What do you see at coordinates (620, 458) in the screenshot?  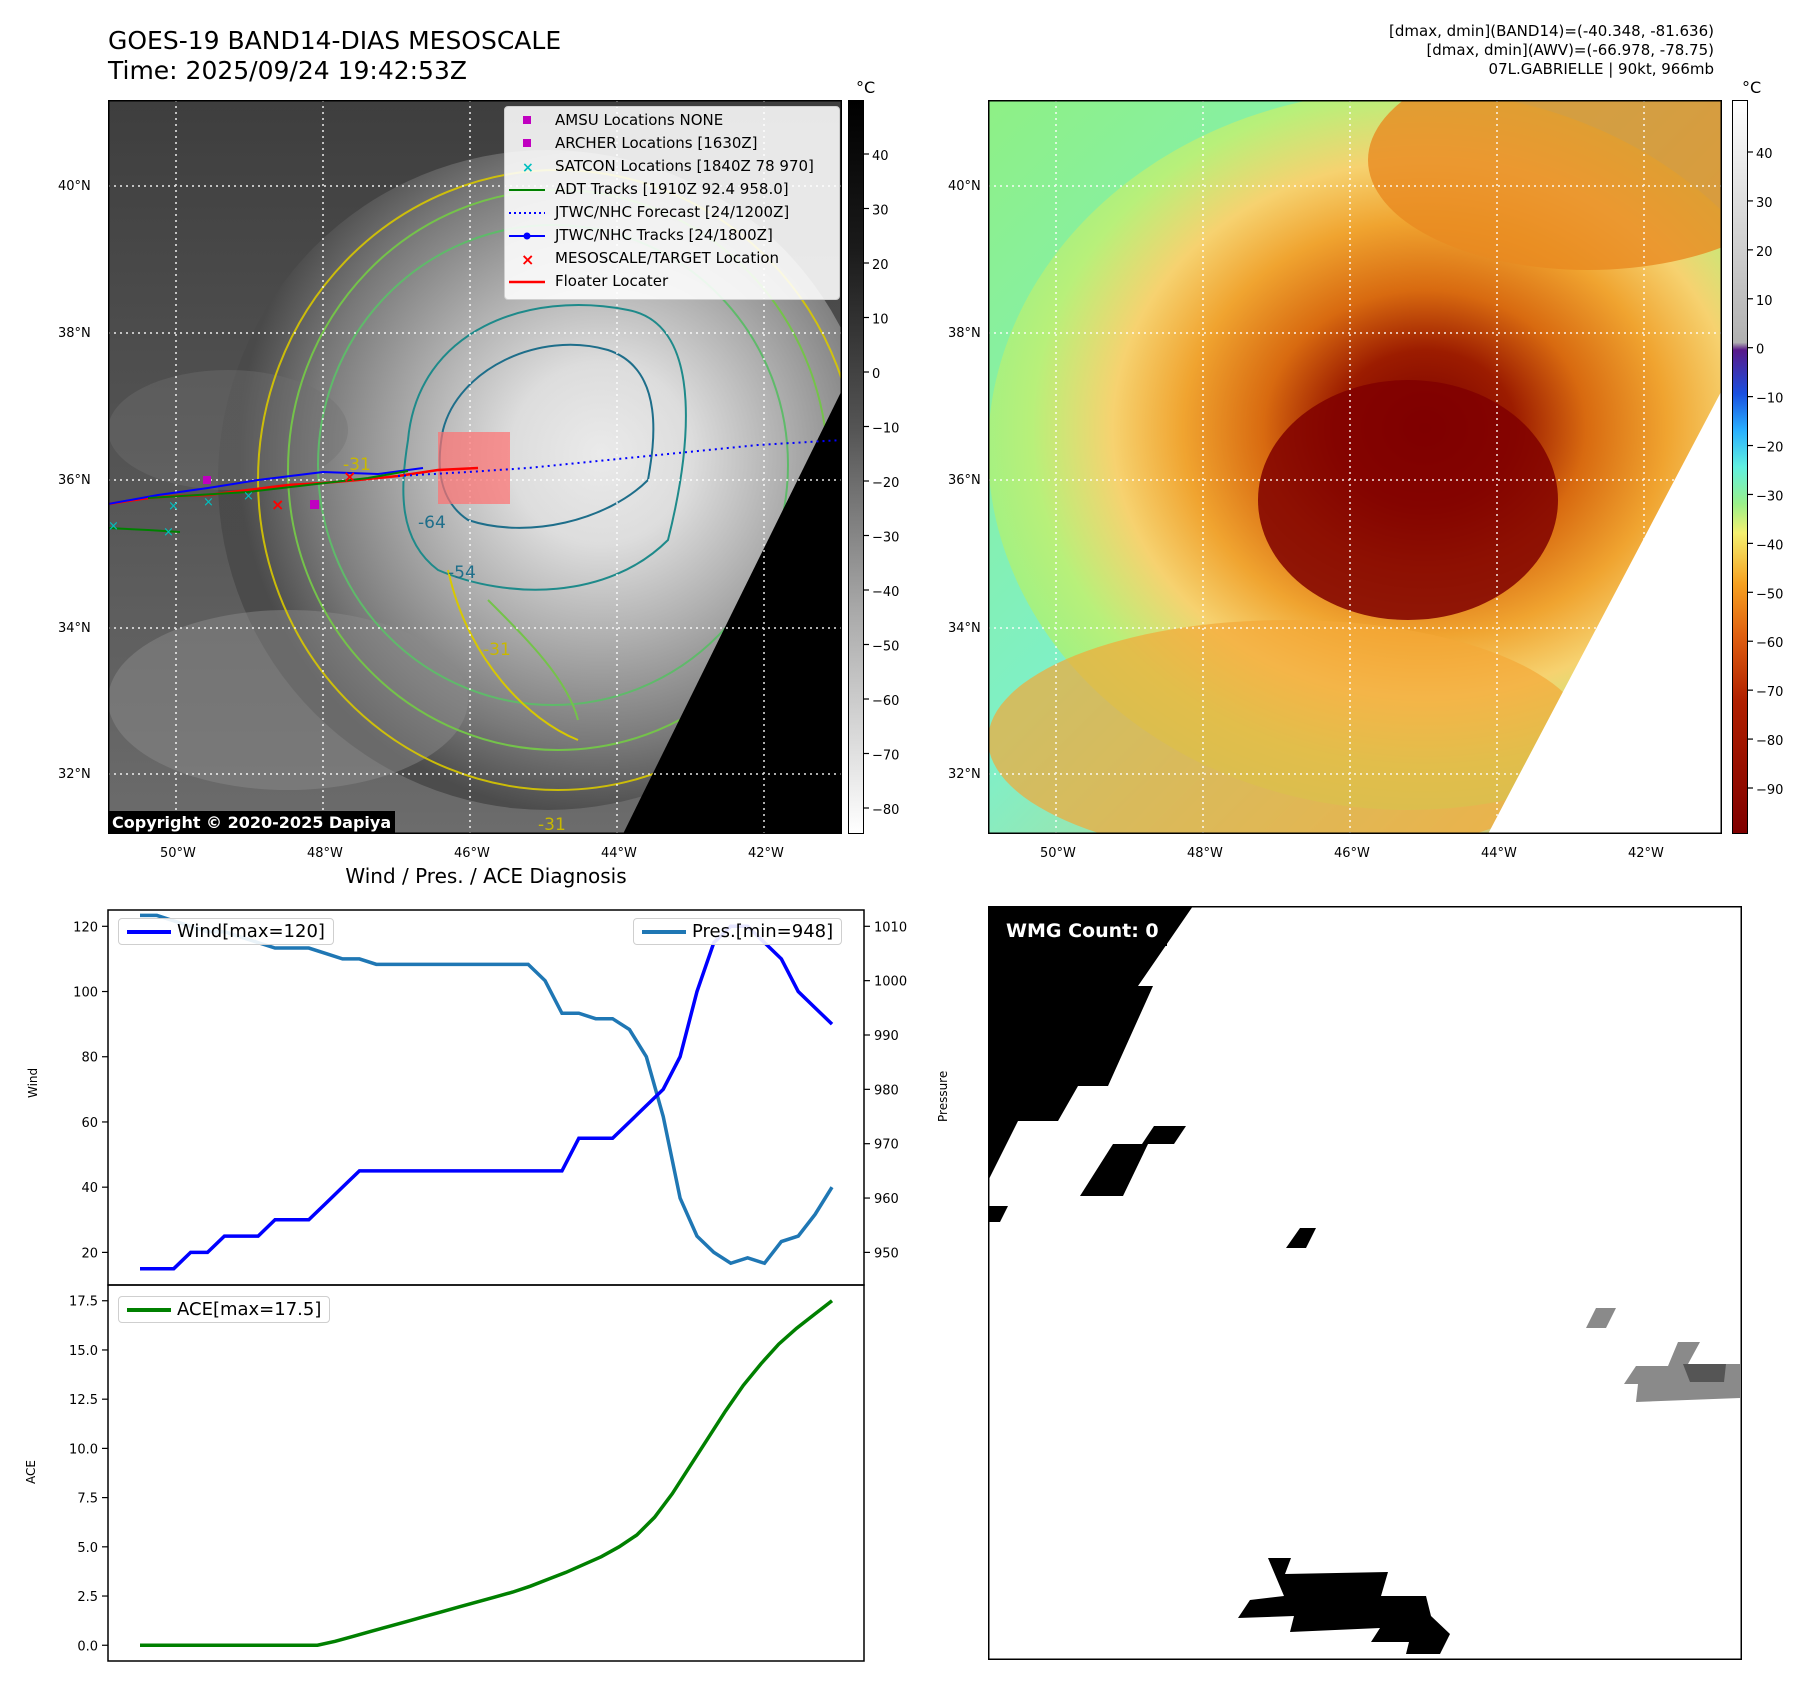 I see `jtwc-forecast-track` at bounding box center [620, 458].